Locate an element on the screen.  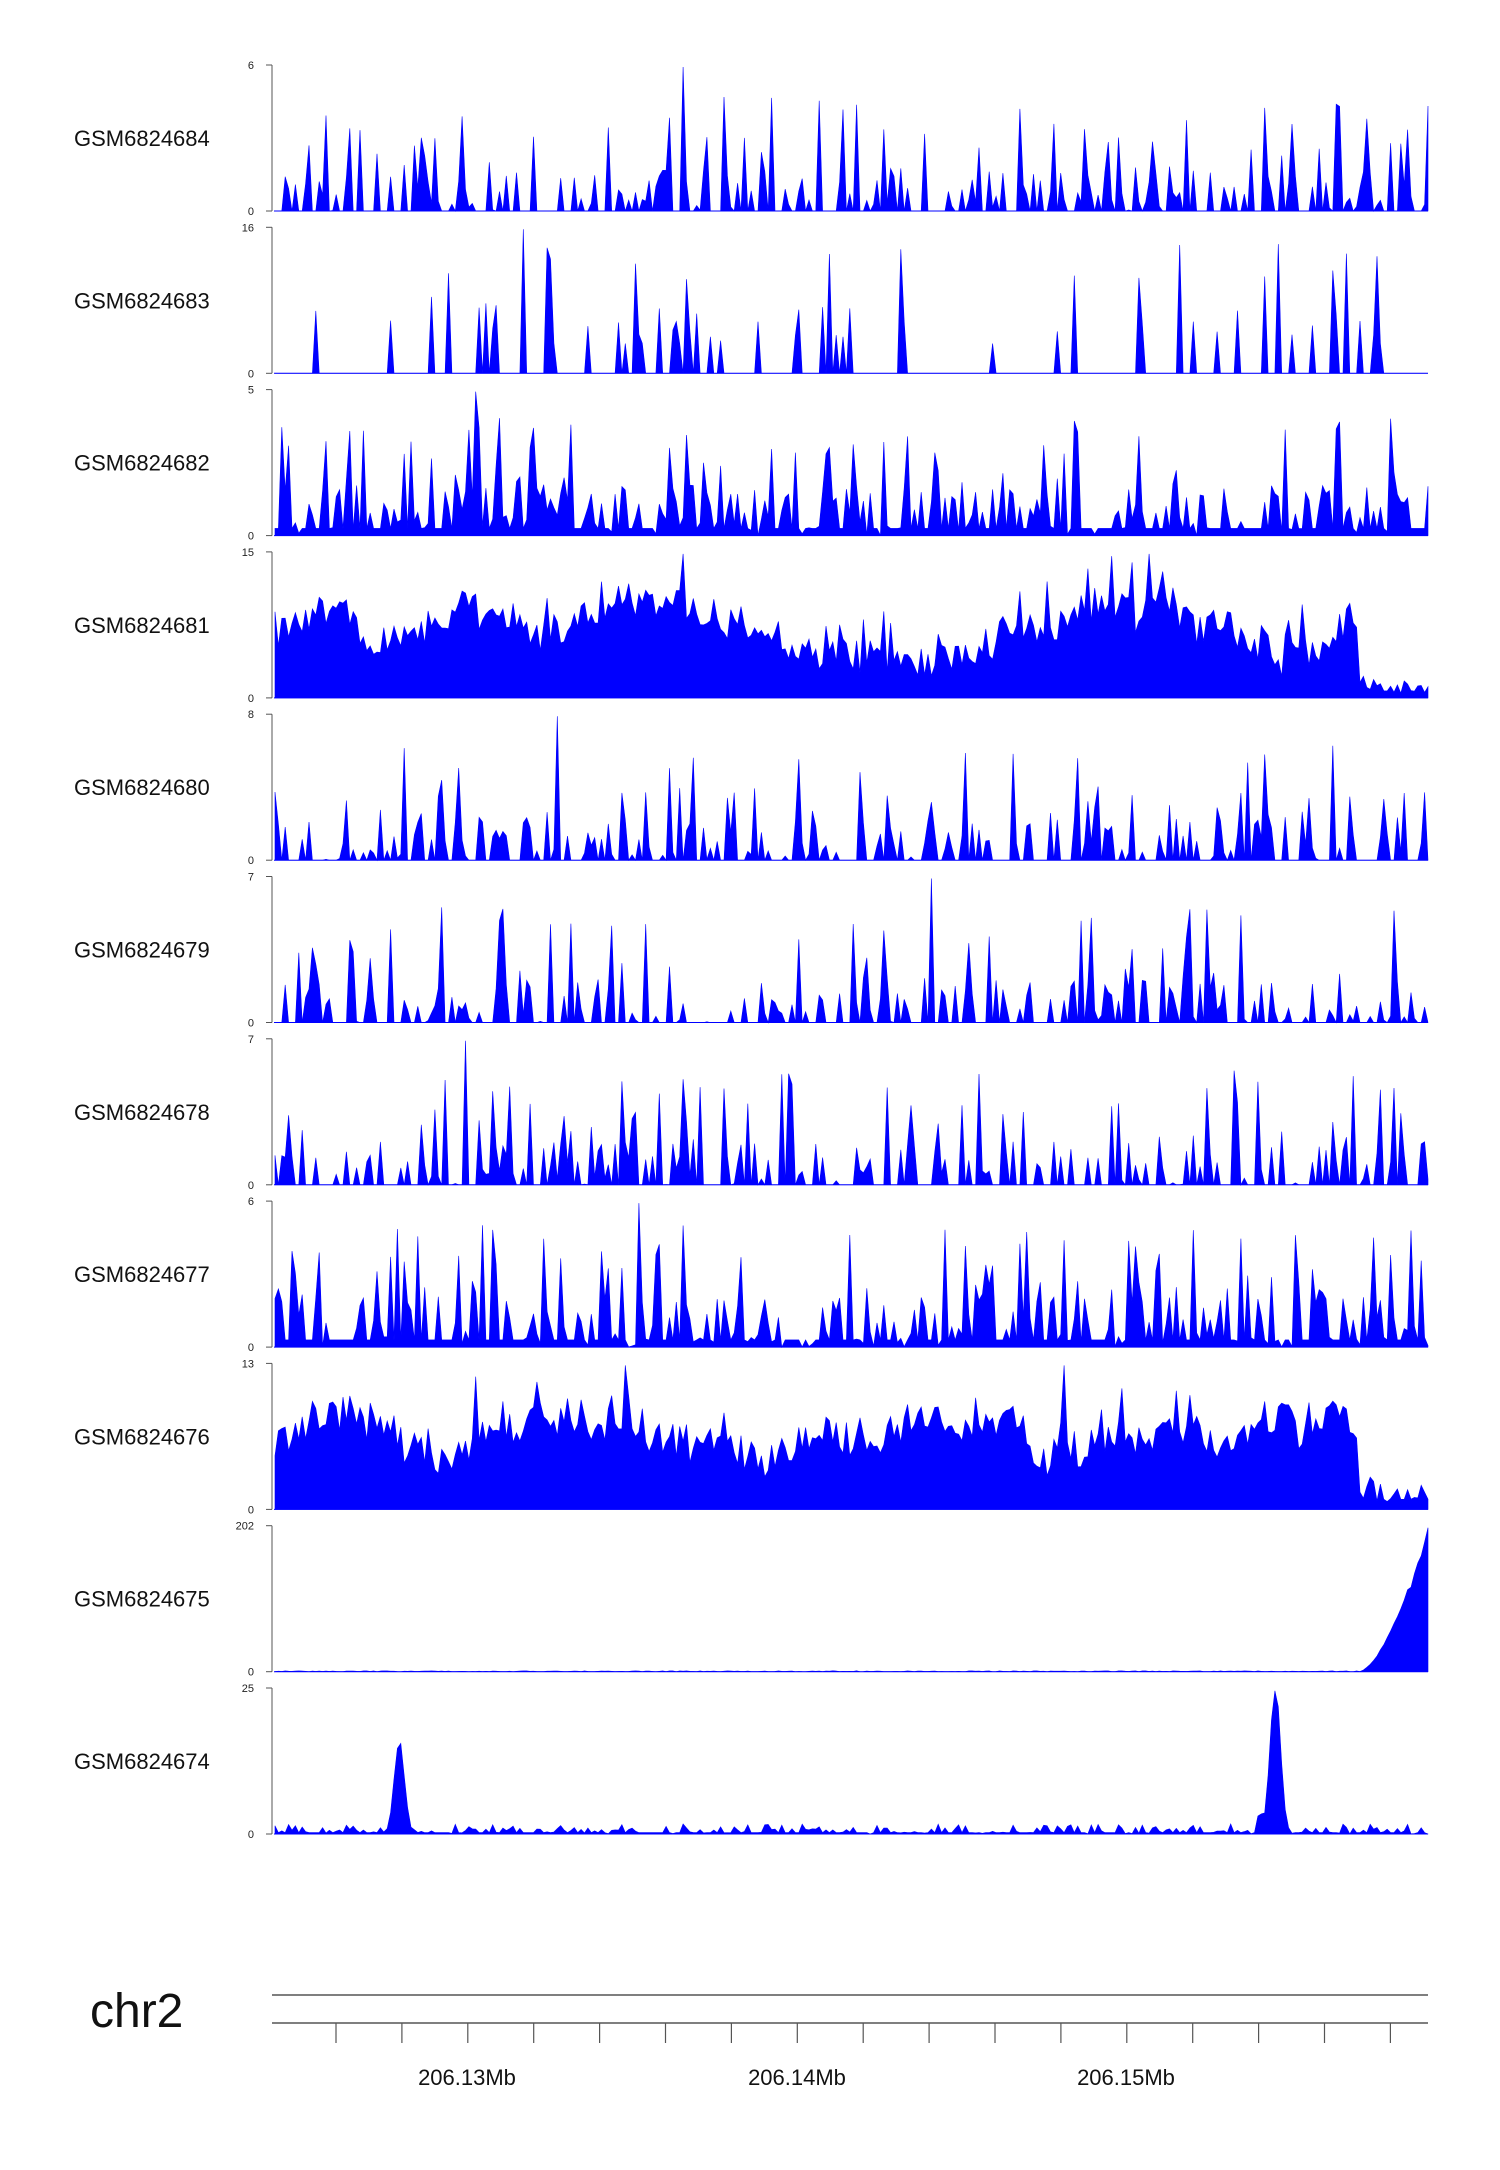
track-GSM6824684: GSM6824684 6 0 is located at coordinates (751, 139).